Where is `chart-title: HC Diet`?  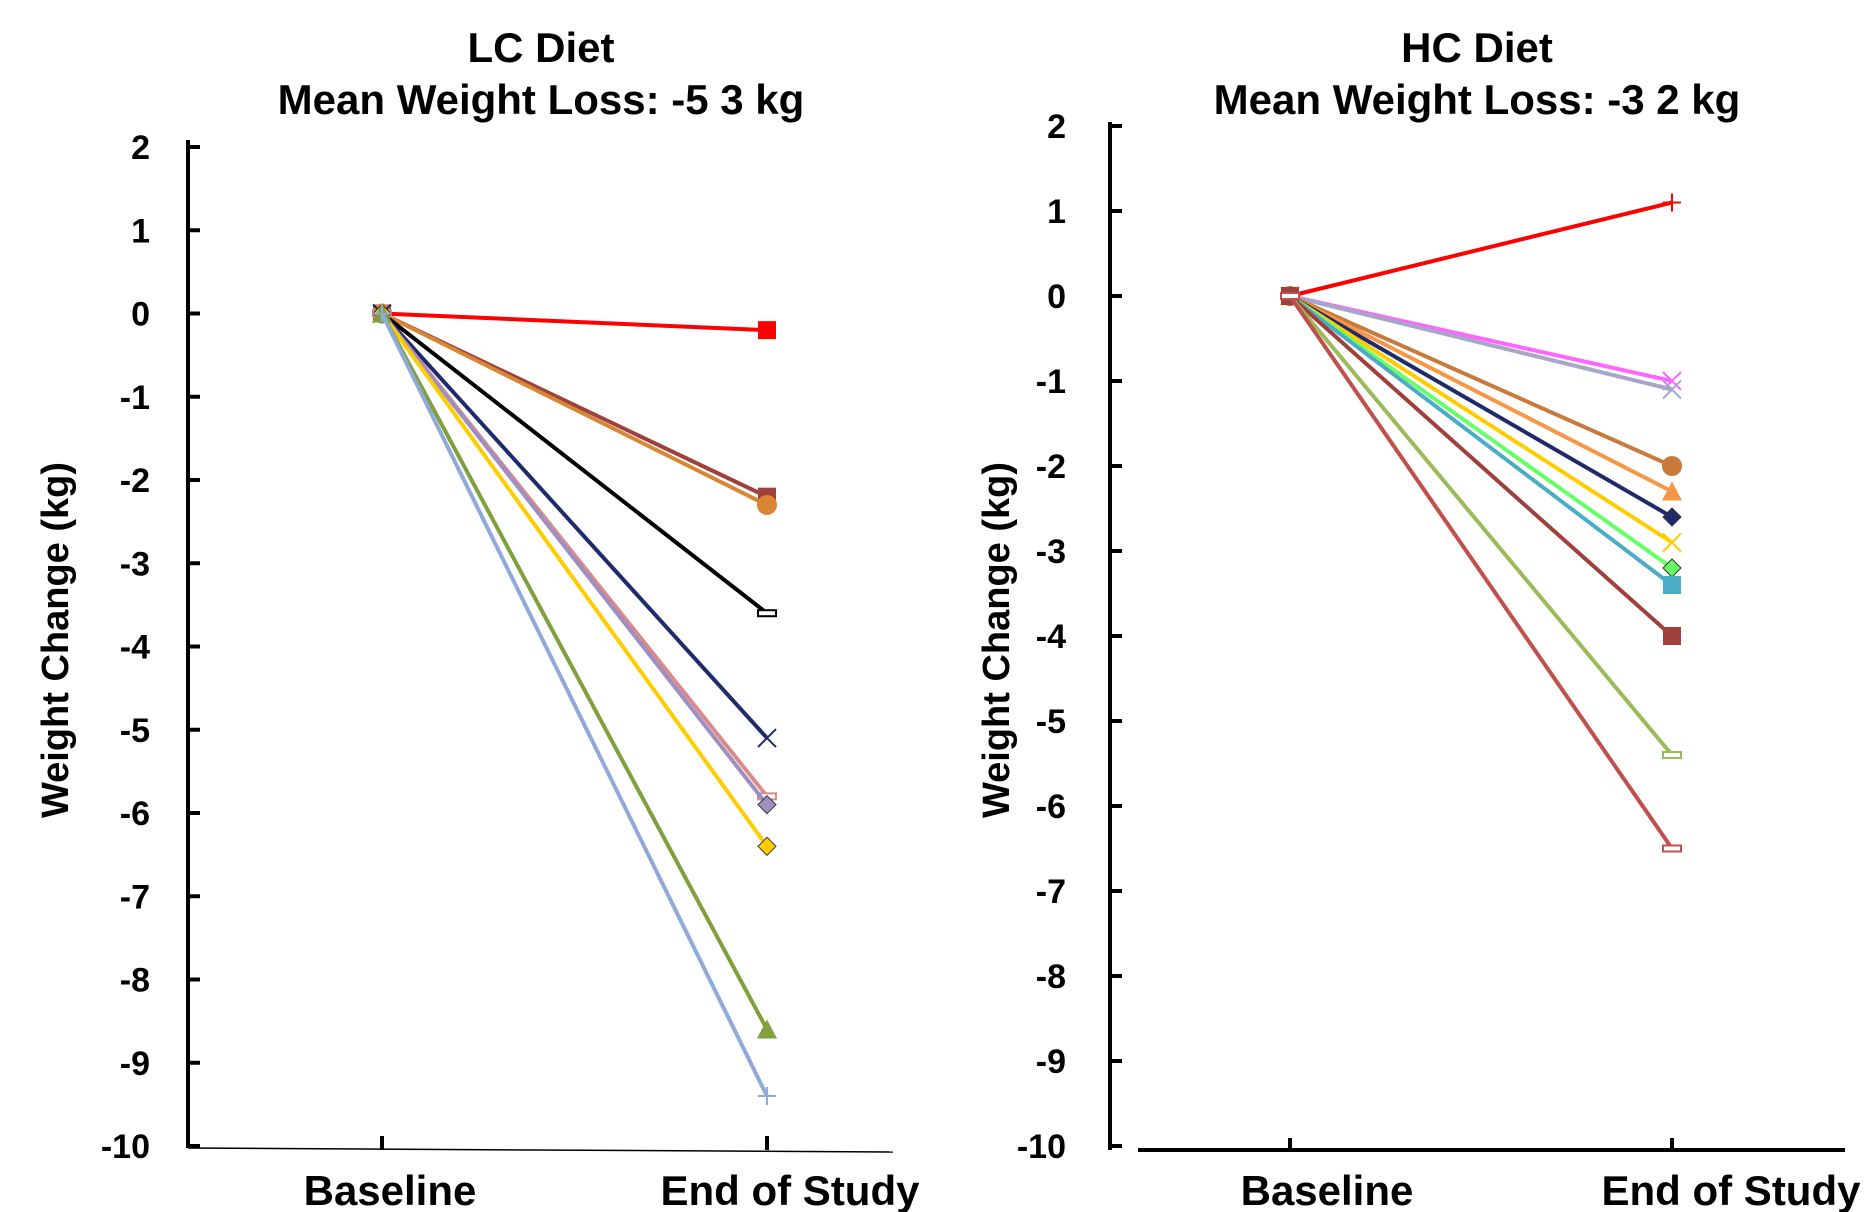
chart-title: HC Diet is located at coordinates (1477, 47).